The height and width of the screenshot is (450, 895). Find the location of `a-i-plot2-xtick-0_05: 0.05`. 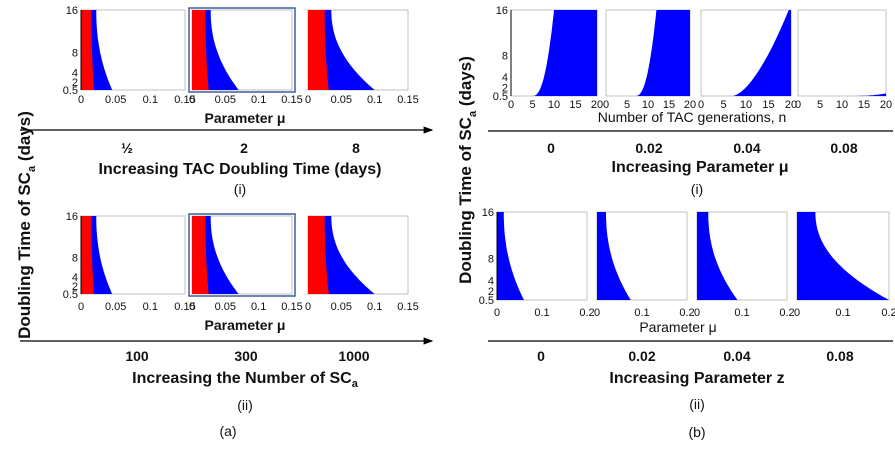

a-i-plot2-xtick-0_05: 0.05 is located at coordinates (225, 100).